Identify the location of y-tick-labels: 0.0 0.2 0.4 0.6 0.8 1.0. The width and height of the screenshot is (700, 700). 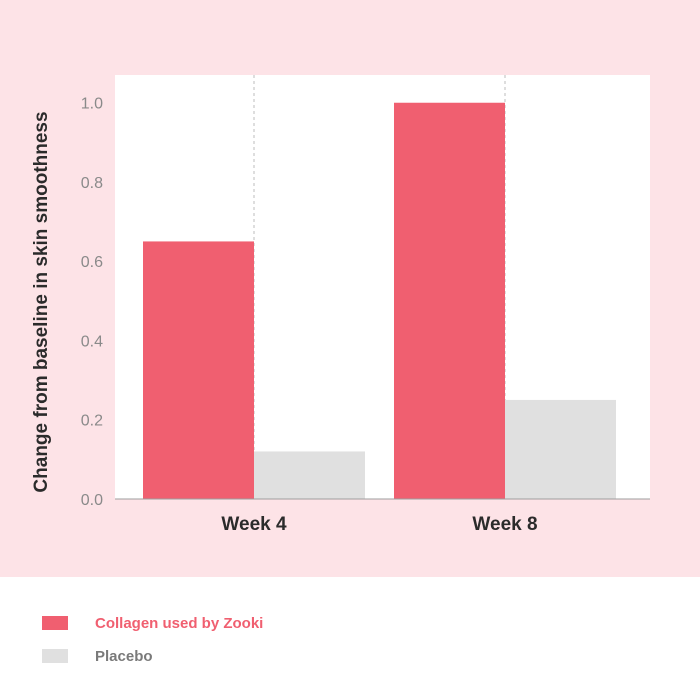
(92, 302).